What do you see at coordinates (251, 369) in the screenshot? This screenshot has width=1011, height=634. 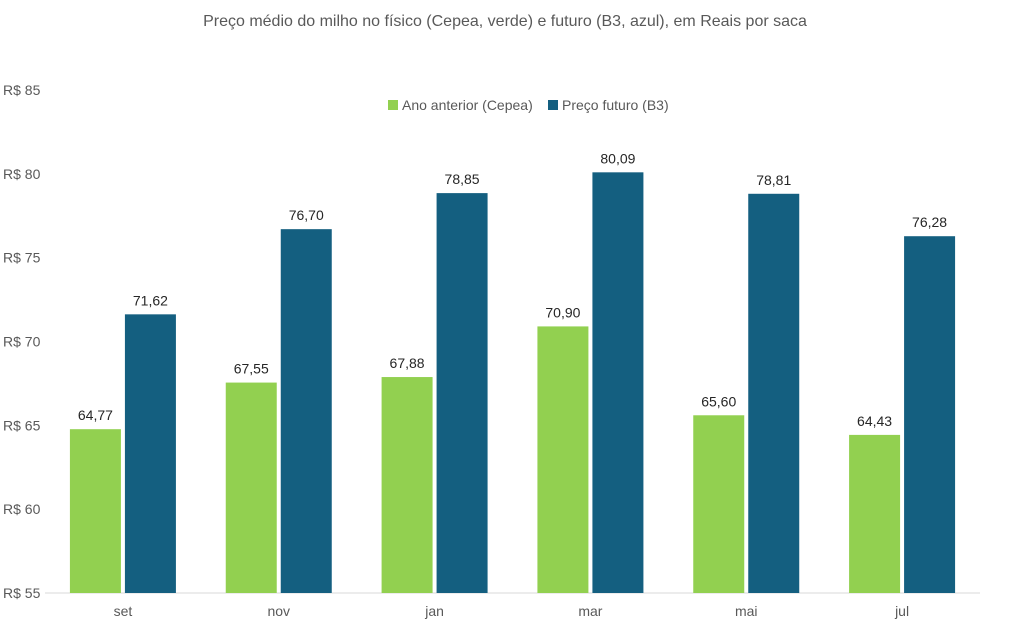 I see `data-label: 67,55` at bounding box center [251, 369].